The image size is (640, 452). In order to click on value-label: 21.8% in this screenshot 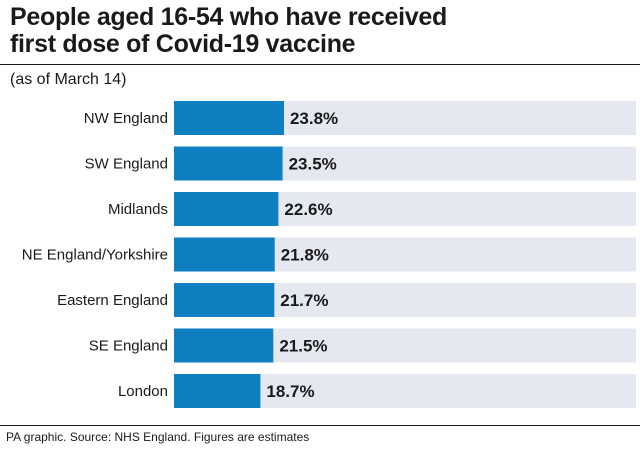, I will do `click(305, 255)`.